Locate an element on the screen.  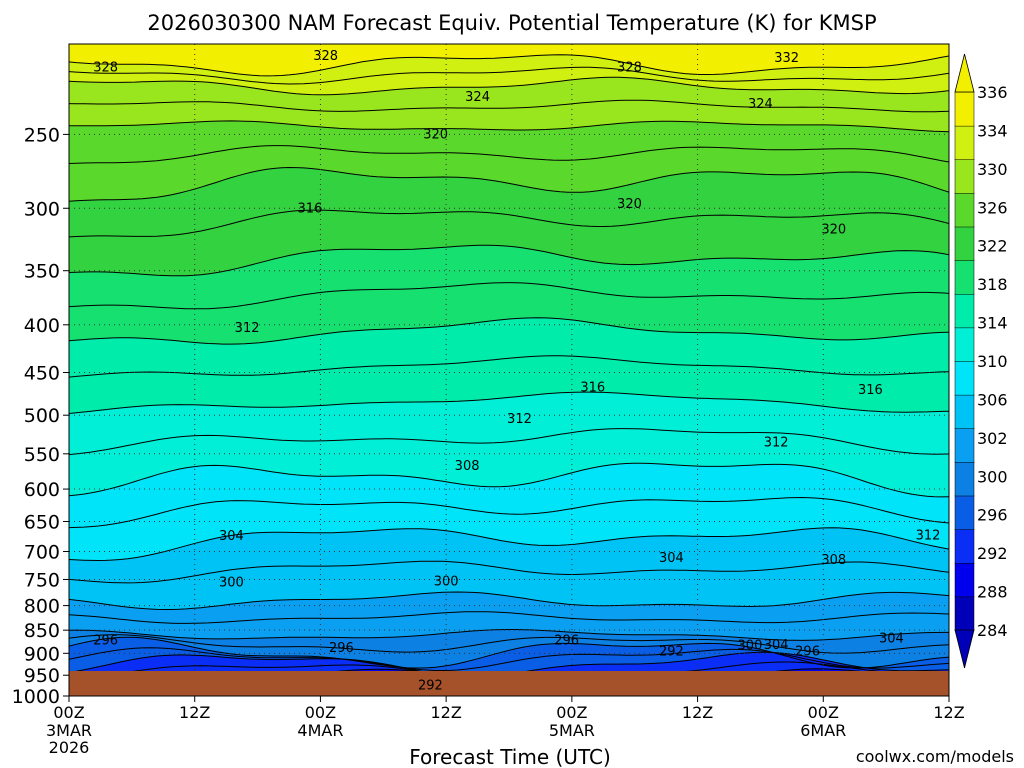
y-tick-label: 250 is located at coordinates (42, 135).